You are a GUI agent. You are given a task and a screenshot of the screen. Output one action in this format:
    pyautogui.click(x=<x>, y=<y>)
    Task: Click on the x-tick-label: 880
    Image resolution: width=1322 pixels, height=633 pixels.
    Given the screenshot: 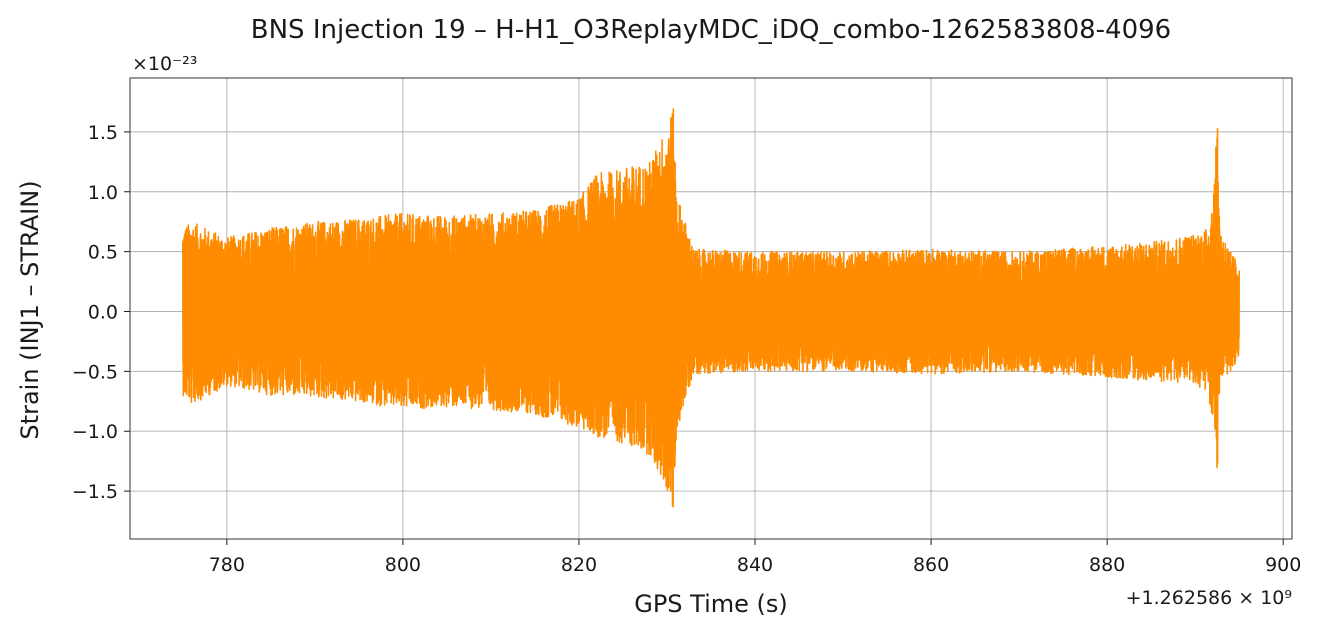 What is the action you would take?
    pyautogui.click(x=1107, y=565)
    